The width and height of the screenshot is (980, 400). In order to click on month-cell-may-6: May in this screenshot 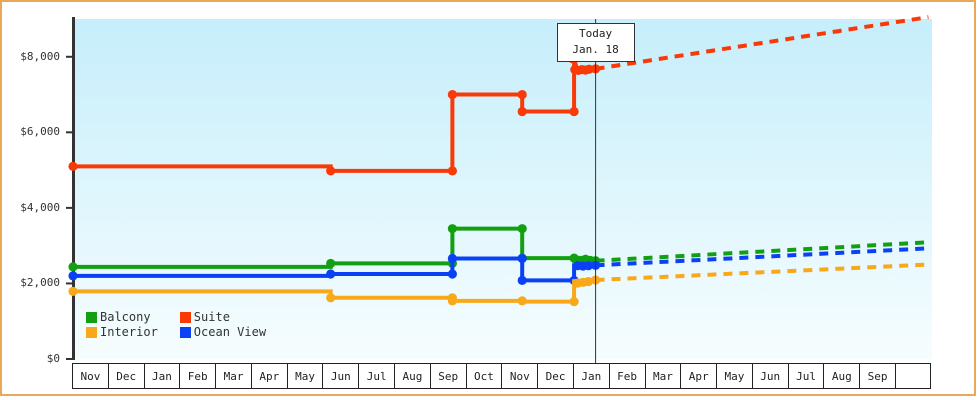, I will do `click(304, 376)`.